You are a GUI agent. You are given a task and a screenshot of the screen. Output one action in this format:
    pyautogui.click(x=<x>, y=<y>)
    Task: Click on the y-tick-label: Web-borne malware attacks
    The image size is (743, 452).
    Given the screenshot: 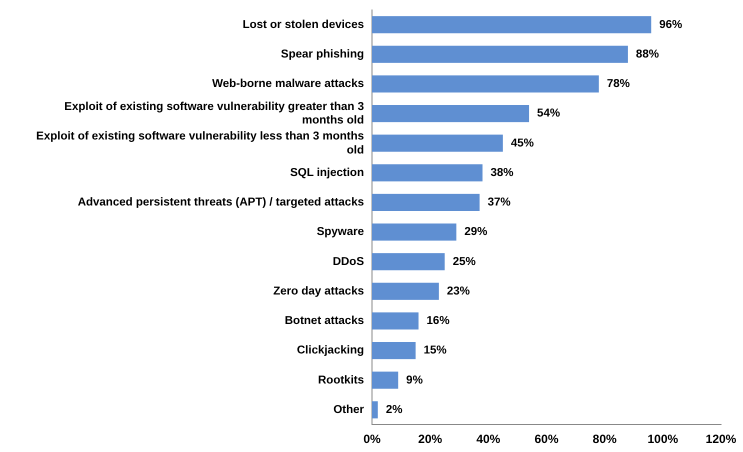 What is the action you would take?
    pyautogui.click(x=288, y=84)
    